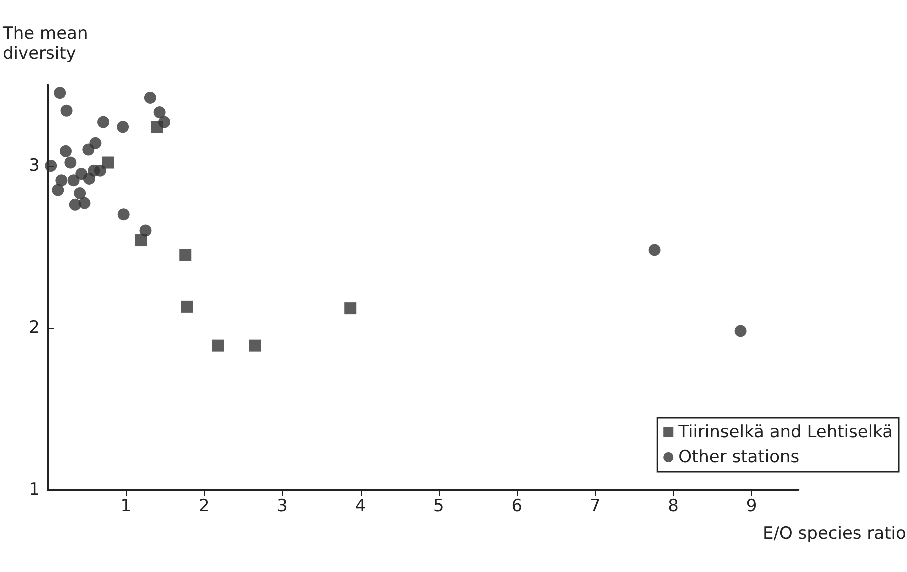 This screenshot has width=907, height=572. Describe the element at coordinates (595, 506) in the screenshot. I see `x-tick-label: 7` at that location.